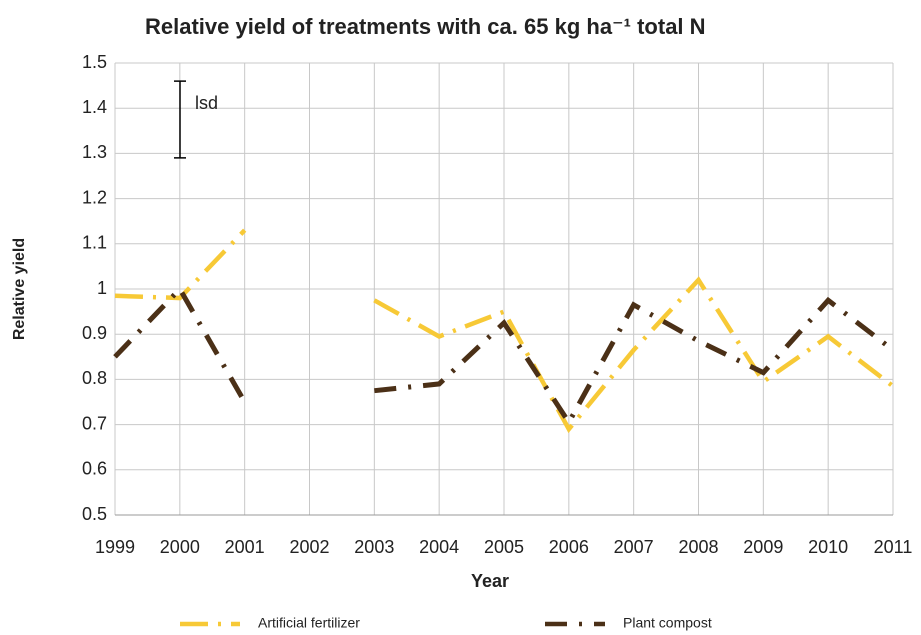 The width and height of the screenshot is (921, 635). What do you see at coordinates (893, 547) in the screenshot?
I see `x-tick-label: 2011` at bounding box center [893, 547].